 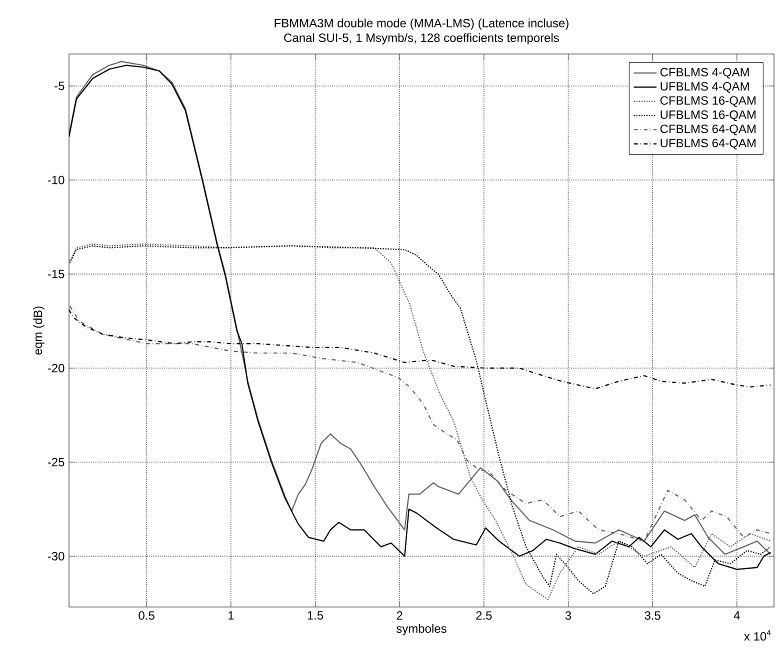 What do you see at coordinates (399, 615) in the screenshot?
I see `x-tick-label: 2` at bounding box center [399, 615].